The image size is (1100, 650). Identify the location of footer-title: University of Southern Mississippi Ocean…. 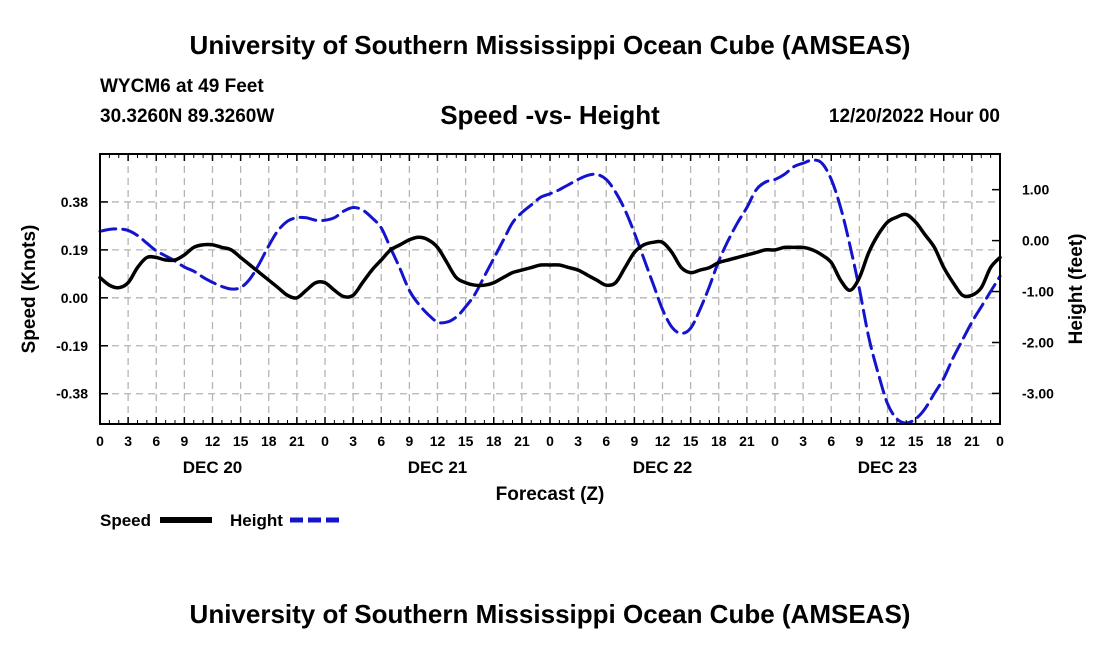
(550, 614).